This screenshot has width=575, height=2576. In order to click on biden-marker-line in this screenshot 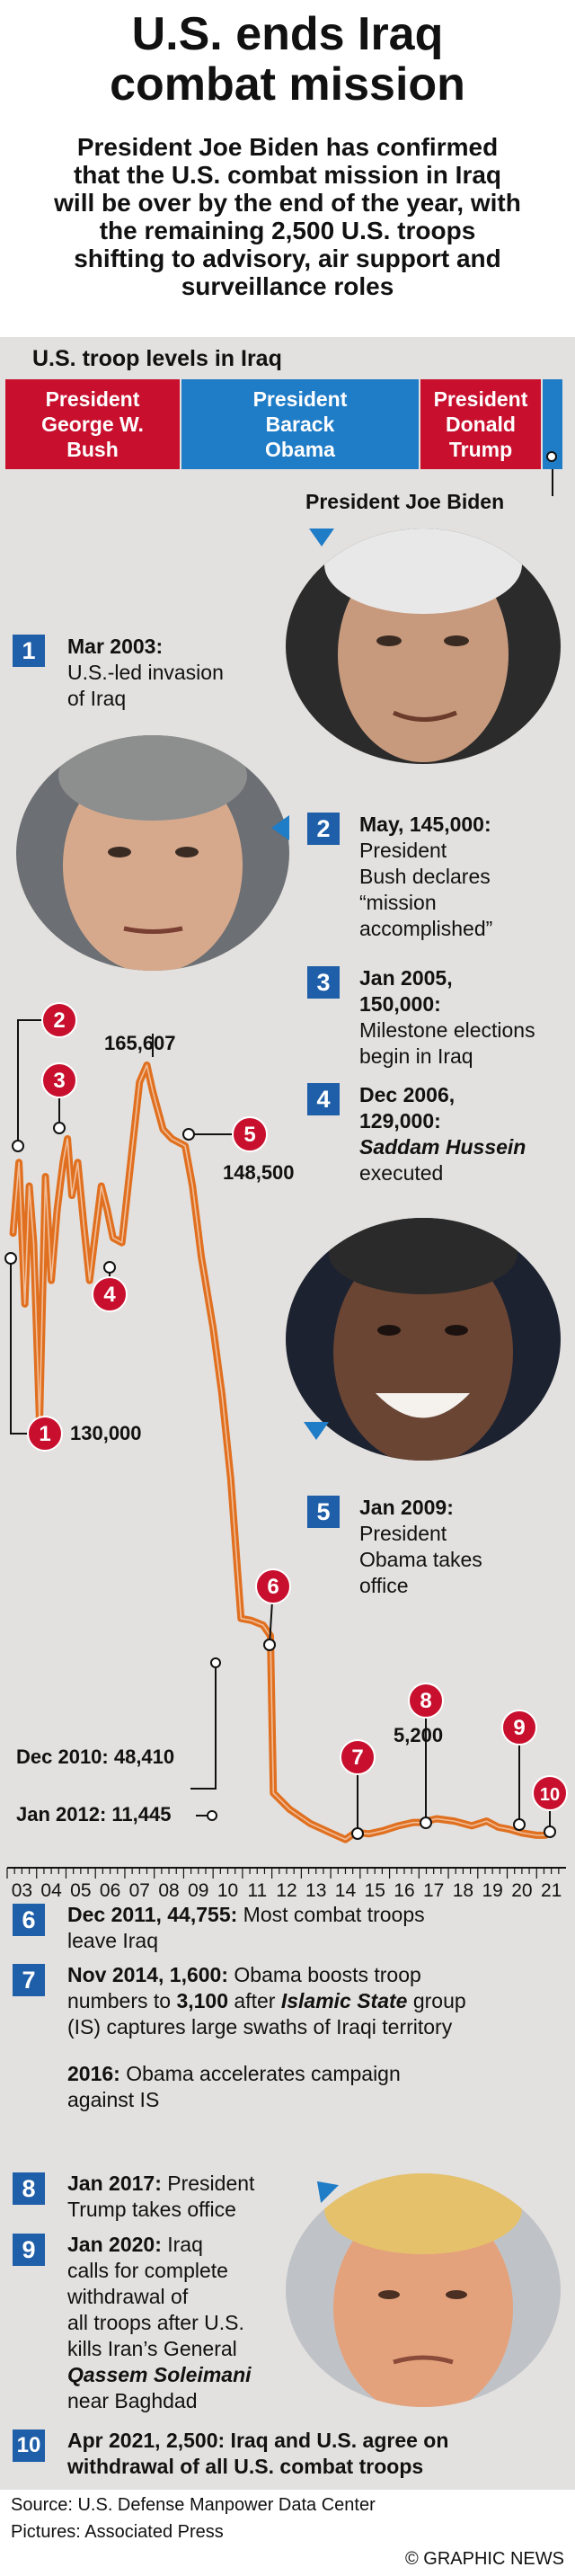, I will do `click(552, 482)`.